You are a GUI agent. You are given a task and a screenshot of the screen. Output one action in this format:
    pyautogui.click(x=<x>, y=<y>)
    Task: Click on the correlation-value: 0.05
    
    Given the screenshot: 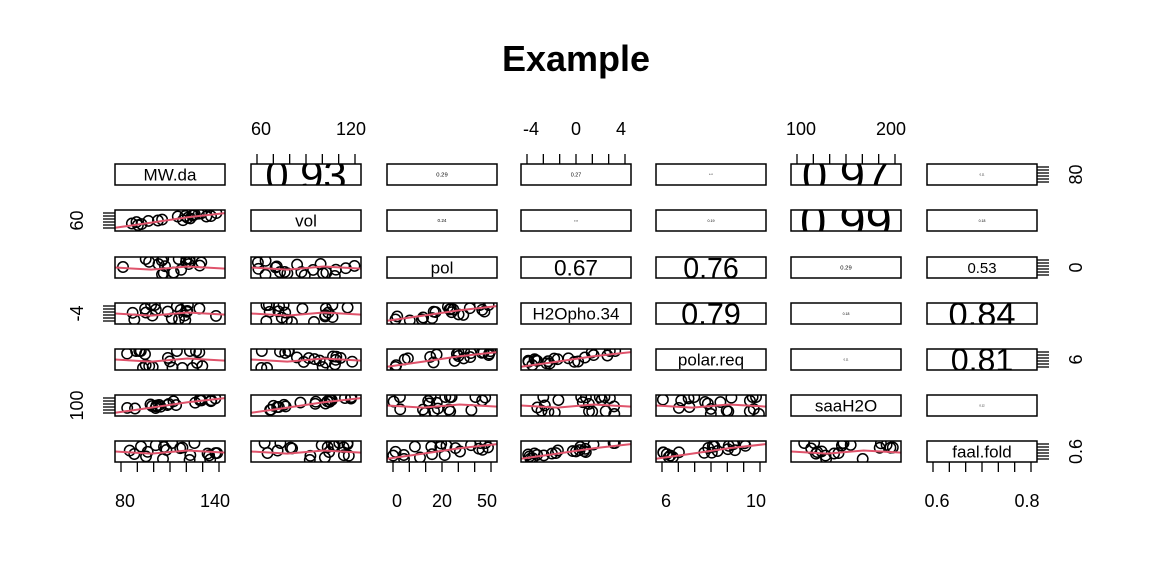 What is the action you would take?
    pyautogui.click(x=576, y=221)
    